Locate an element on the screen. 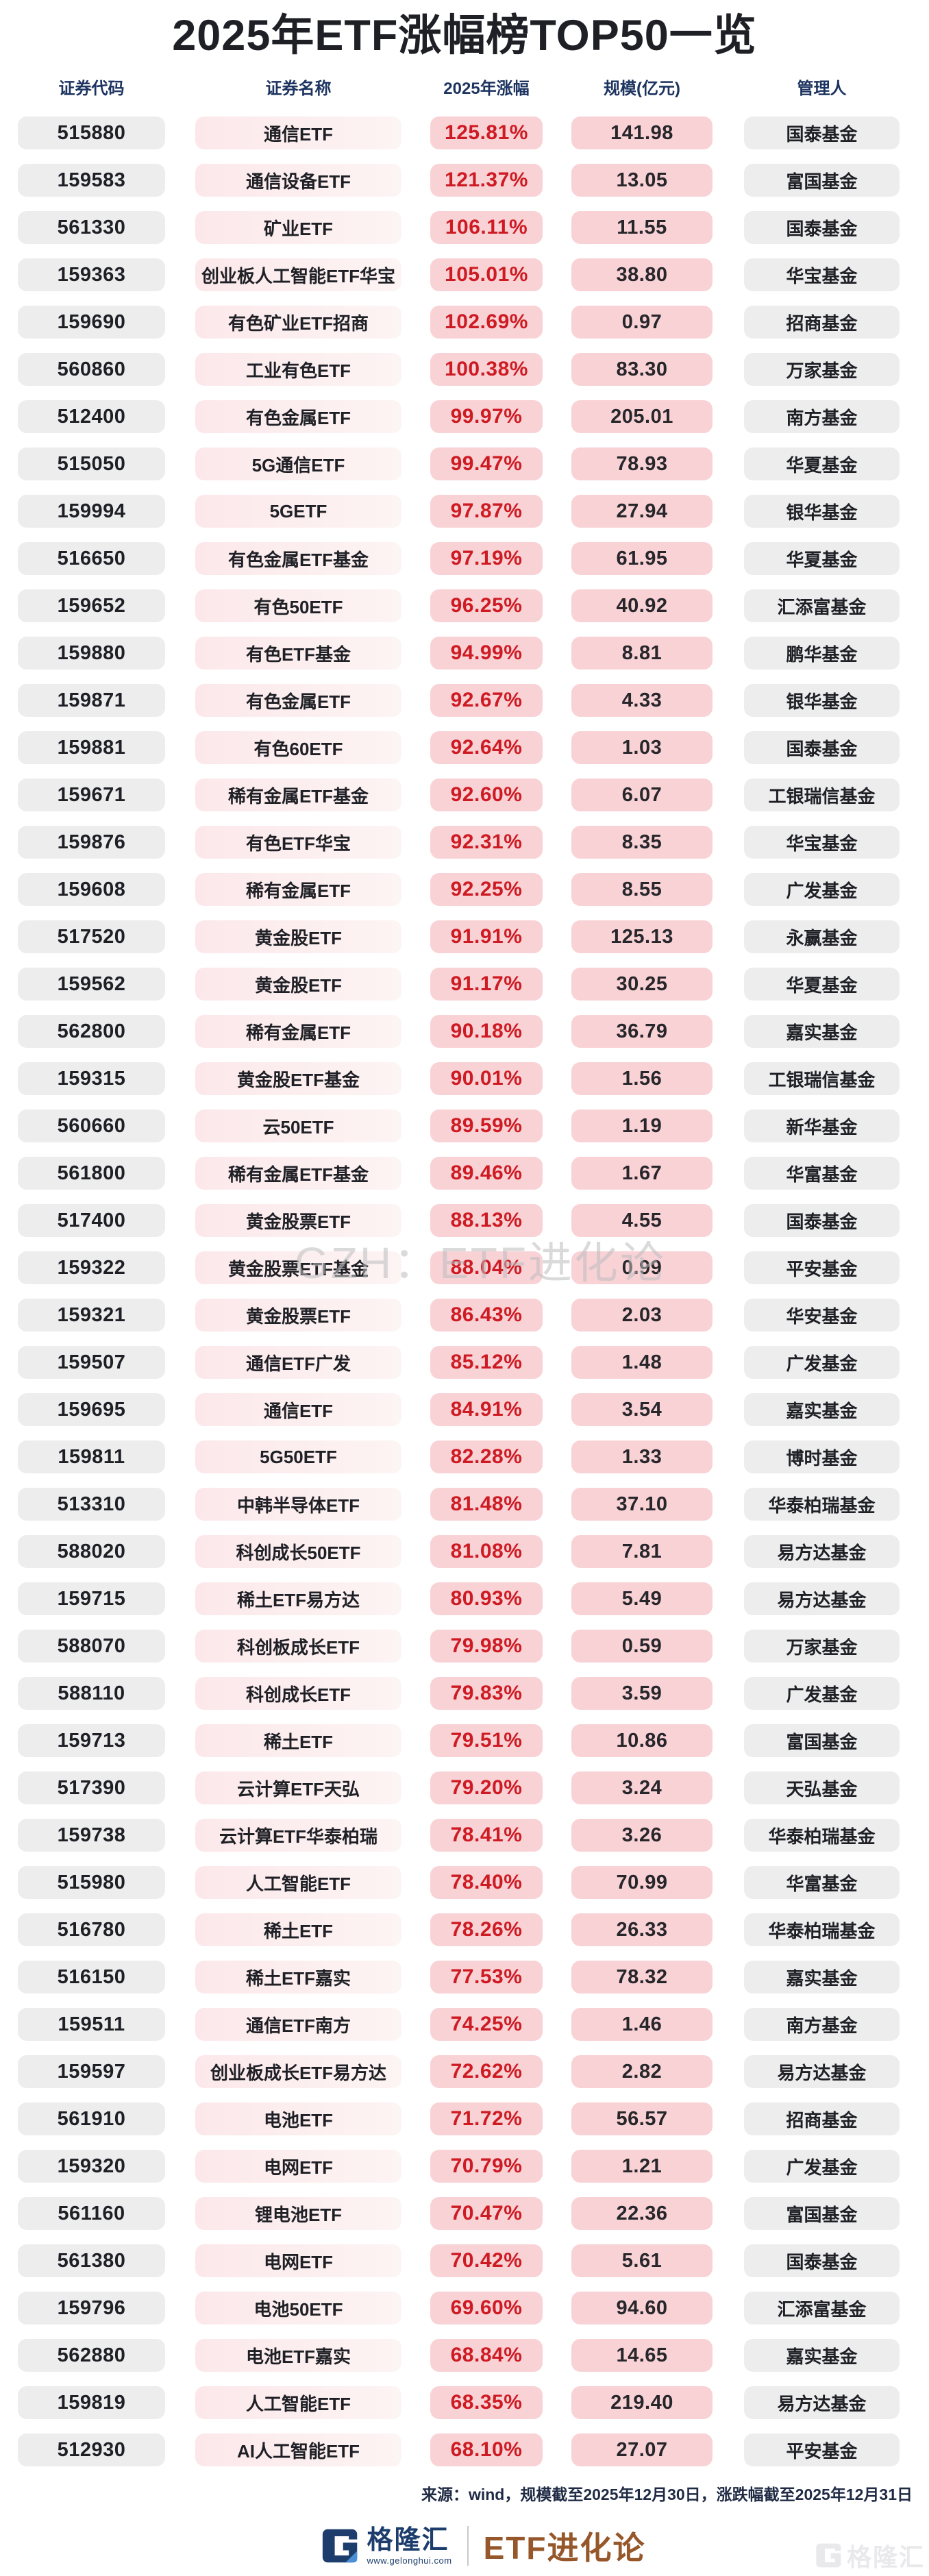 Image resolution: width=929 pixels, height=2576 pixels. cell-code: 159652 is located at coordinates (91, 606).